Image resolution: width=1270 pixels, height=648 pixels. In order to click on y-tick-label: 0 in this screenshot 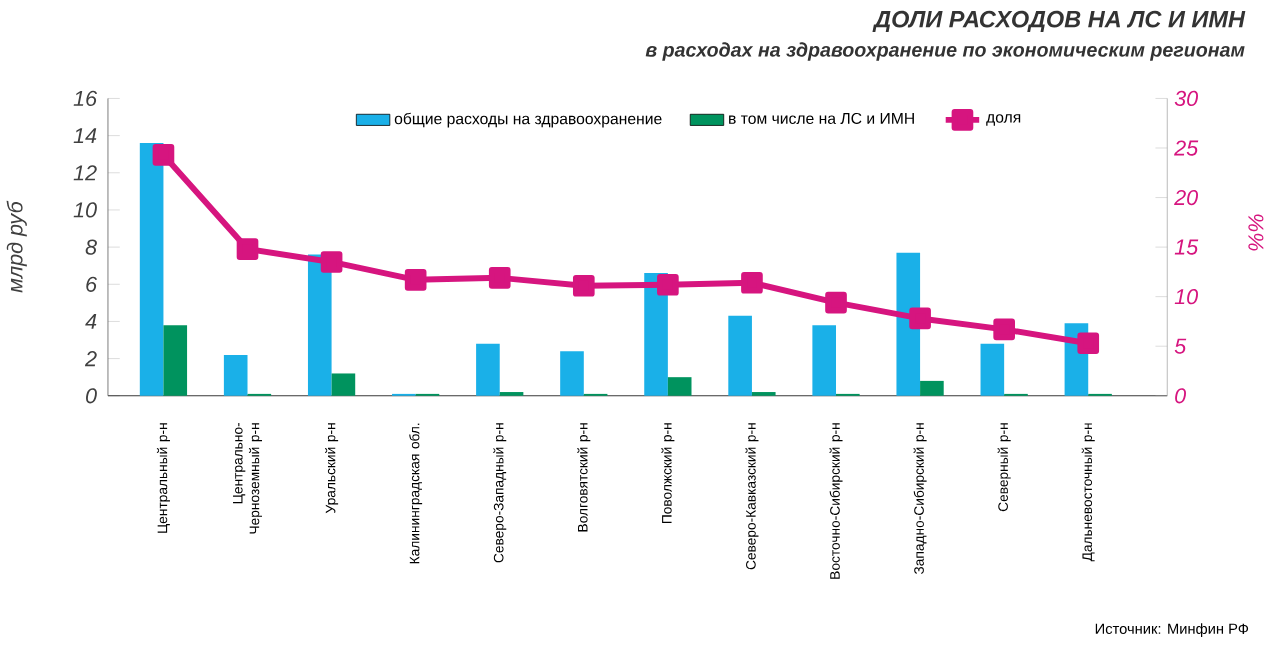, I will do `click(91, 396)`.